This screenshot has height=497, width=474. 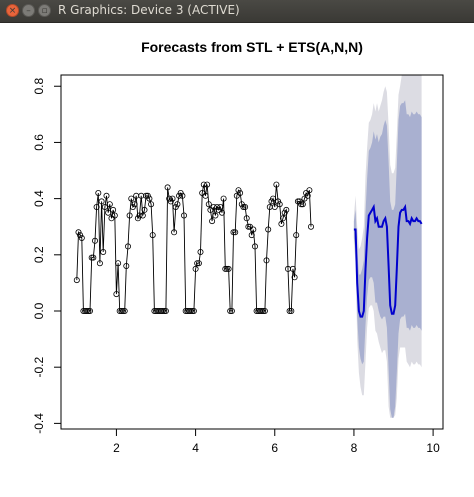 What do you see at coordinates (28, 10) in the screenshot?
I see `minimize-window-button: –` at bounding box center [28, 10].